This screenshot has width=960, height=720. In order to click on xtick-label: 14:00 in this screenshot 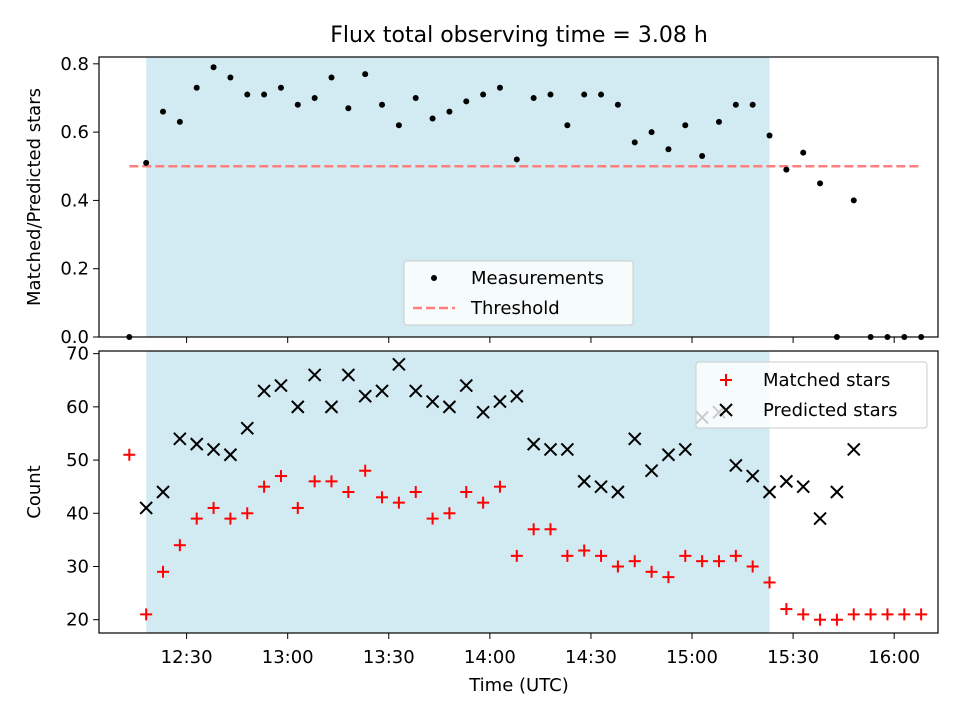, I will do `click(490, 657)`.